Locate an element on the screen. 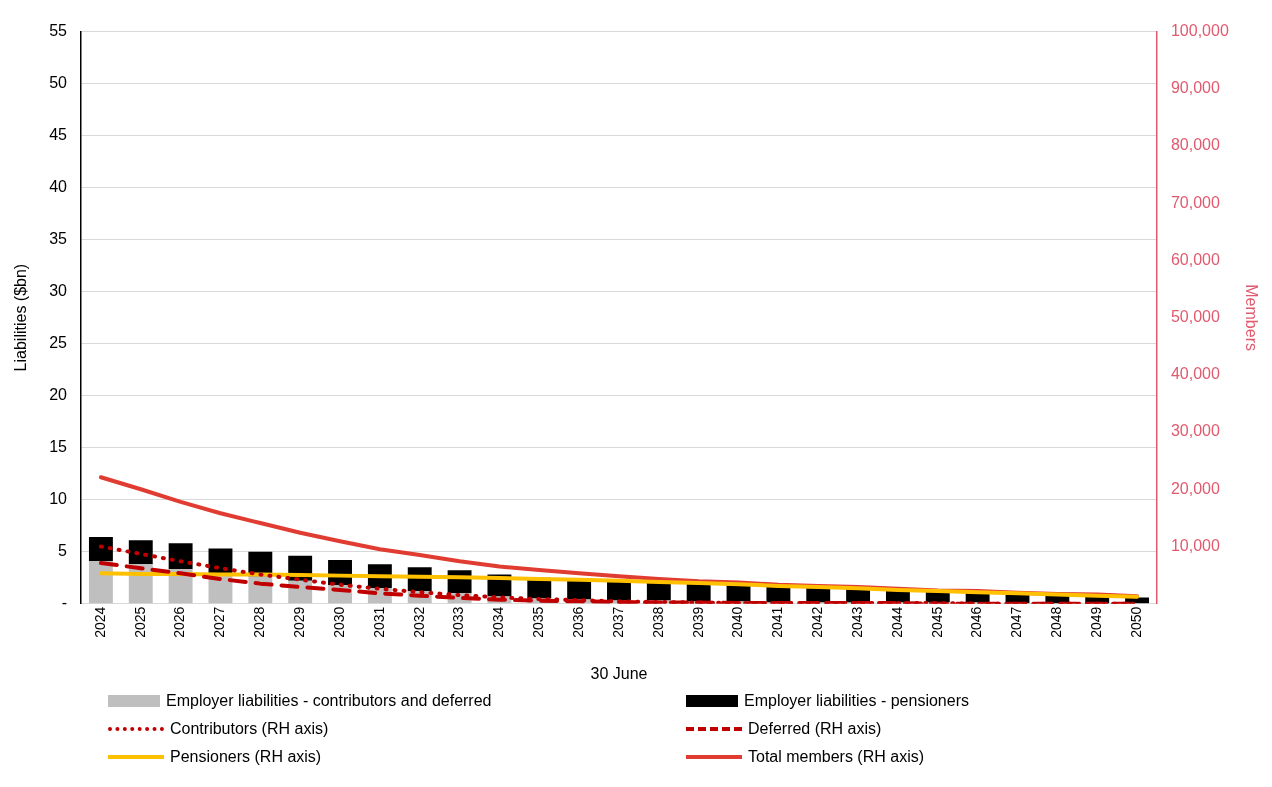 This screenshot has width=1272, height=787. x-tick-label: 2031 is located at coordinates (378, 622).